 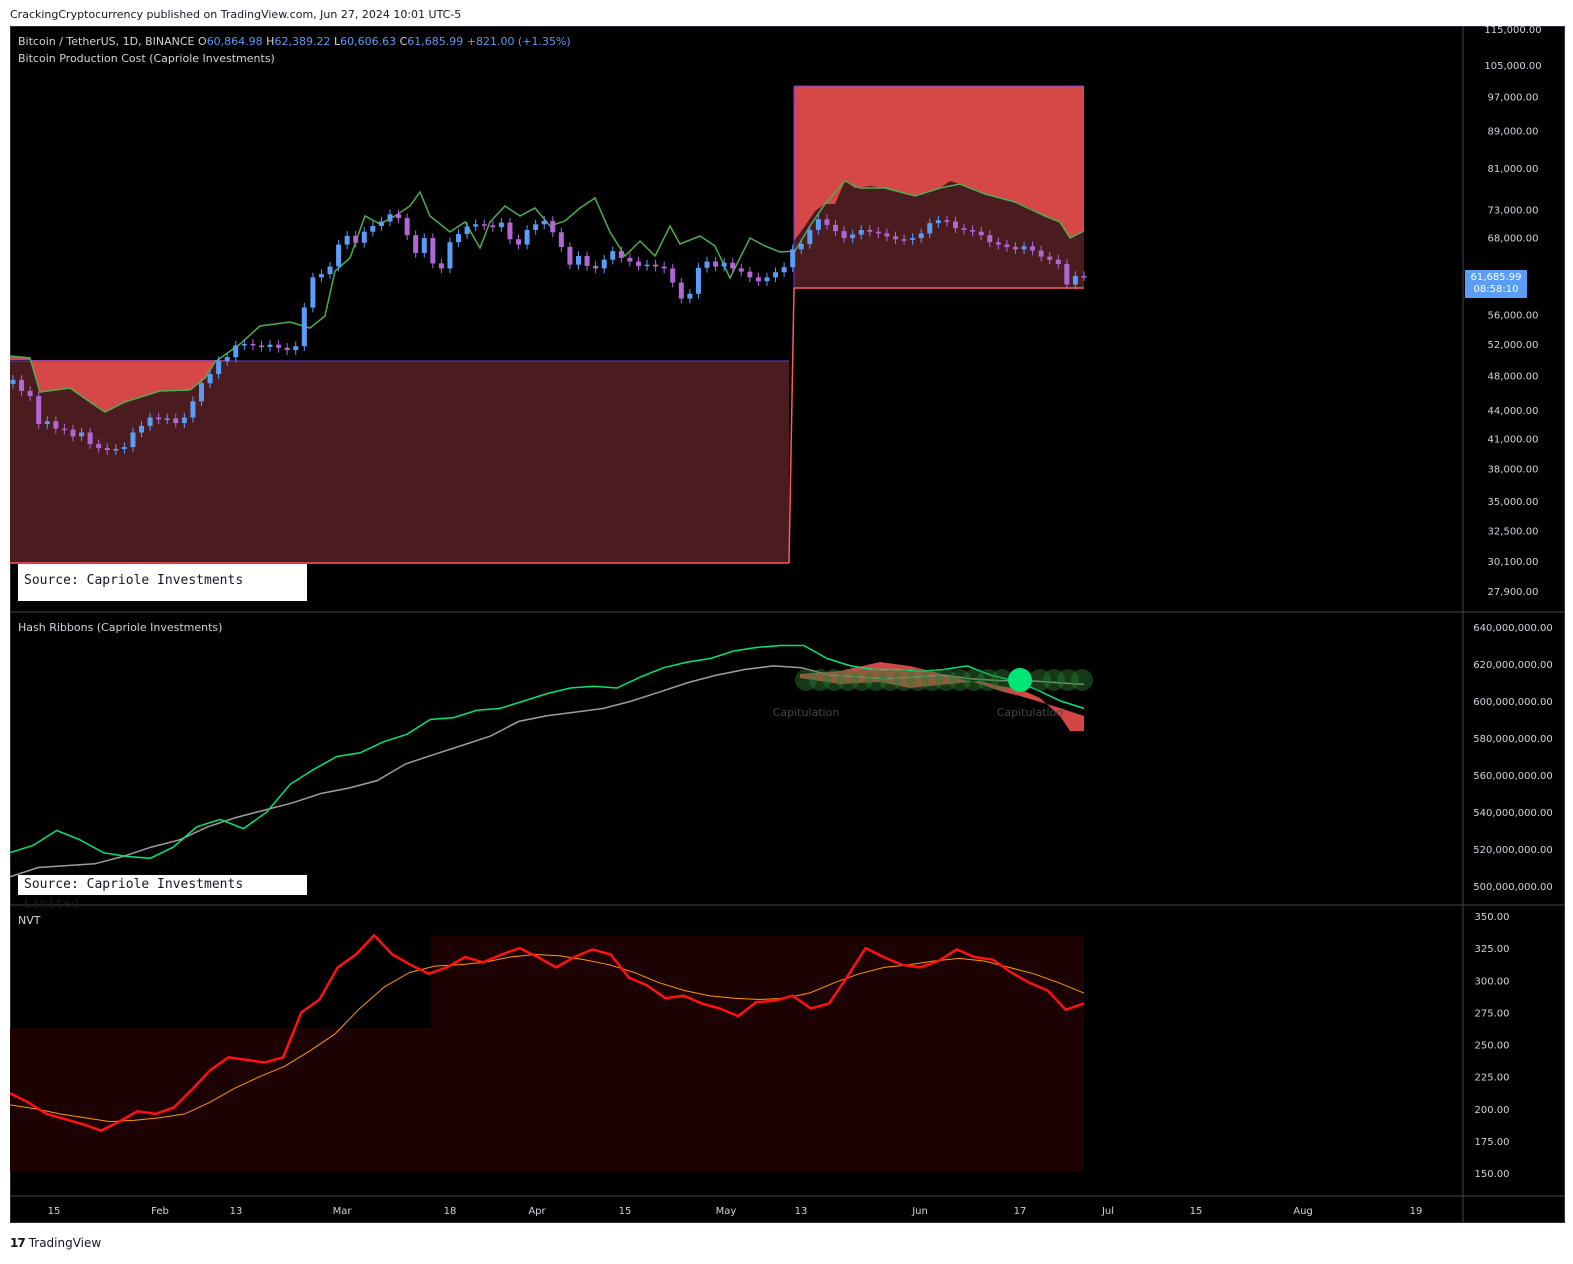 I want to click on hash-ribbons-pane: Capitulation Capitulation, so click(x=551, y=761).